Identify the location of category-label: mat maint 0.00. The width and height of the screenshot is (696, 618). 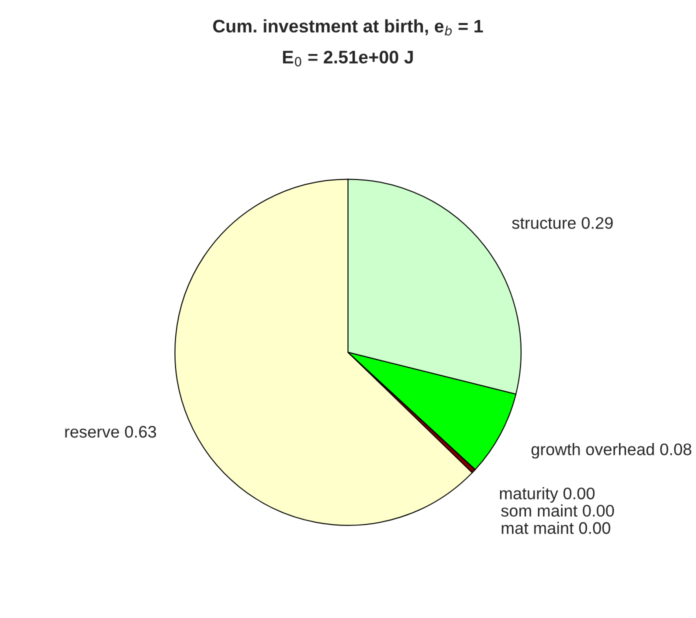
(556, 528).